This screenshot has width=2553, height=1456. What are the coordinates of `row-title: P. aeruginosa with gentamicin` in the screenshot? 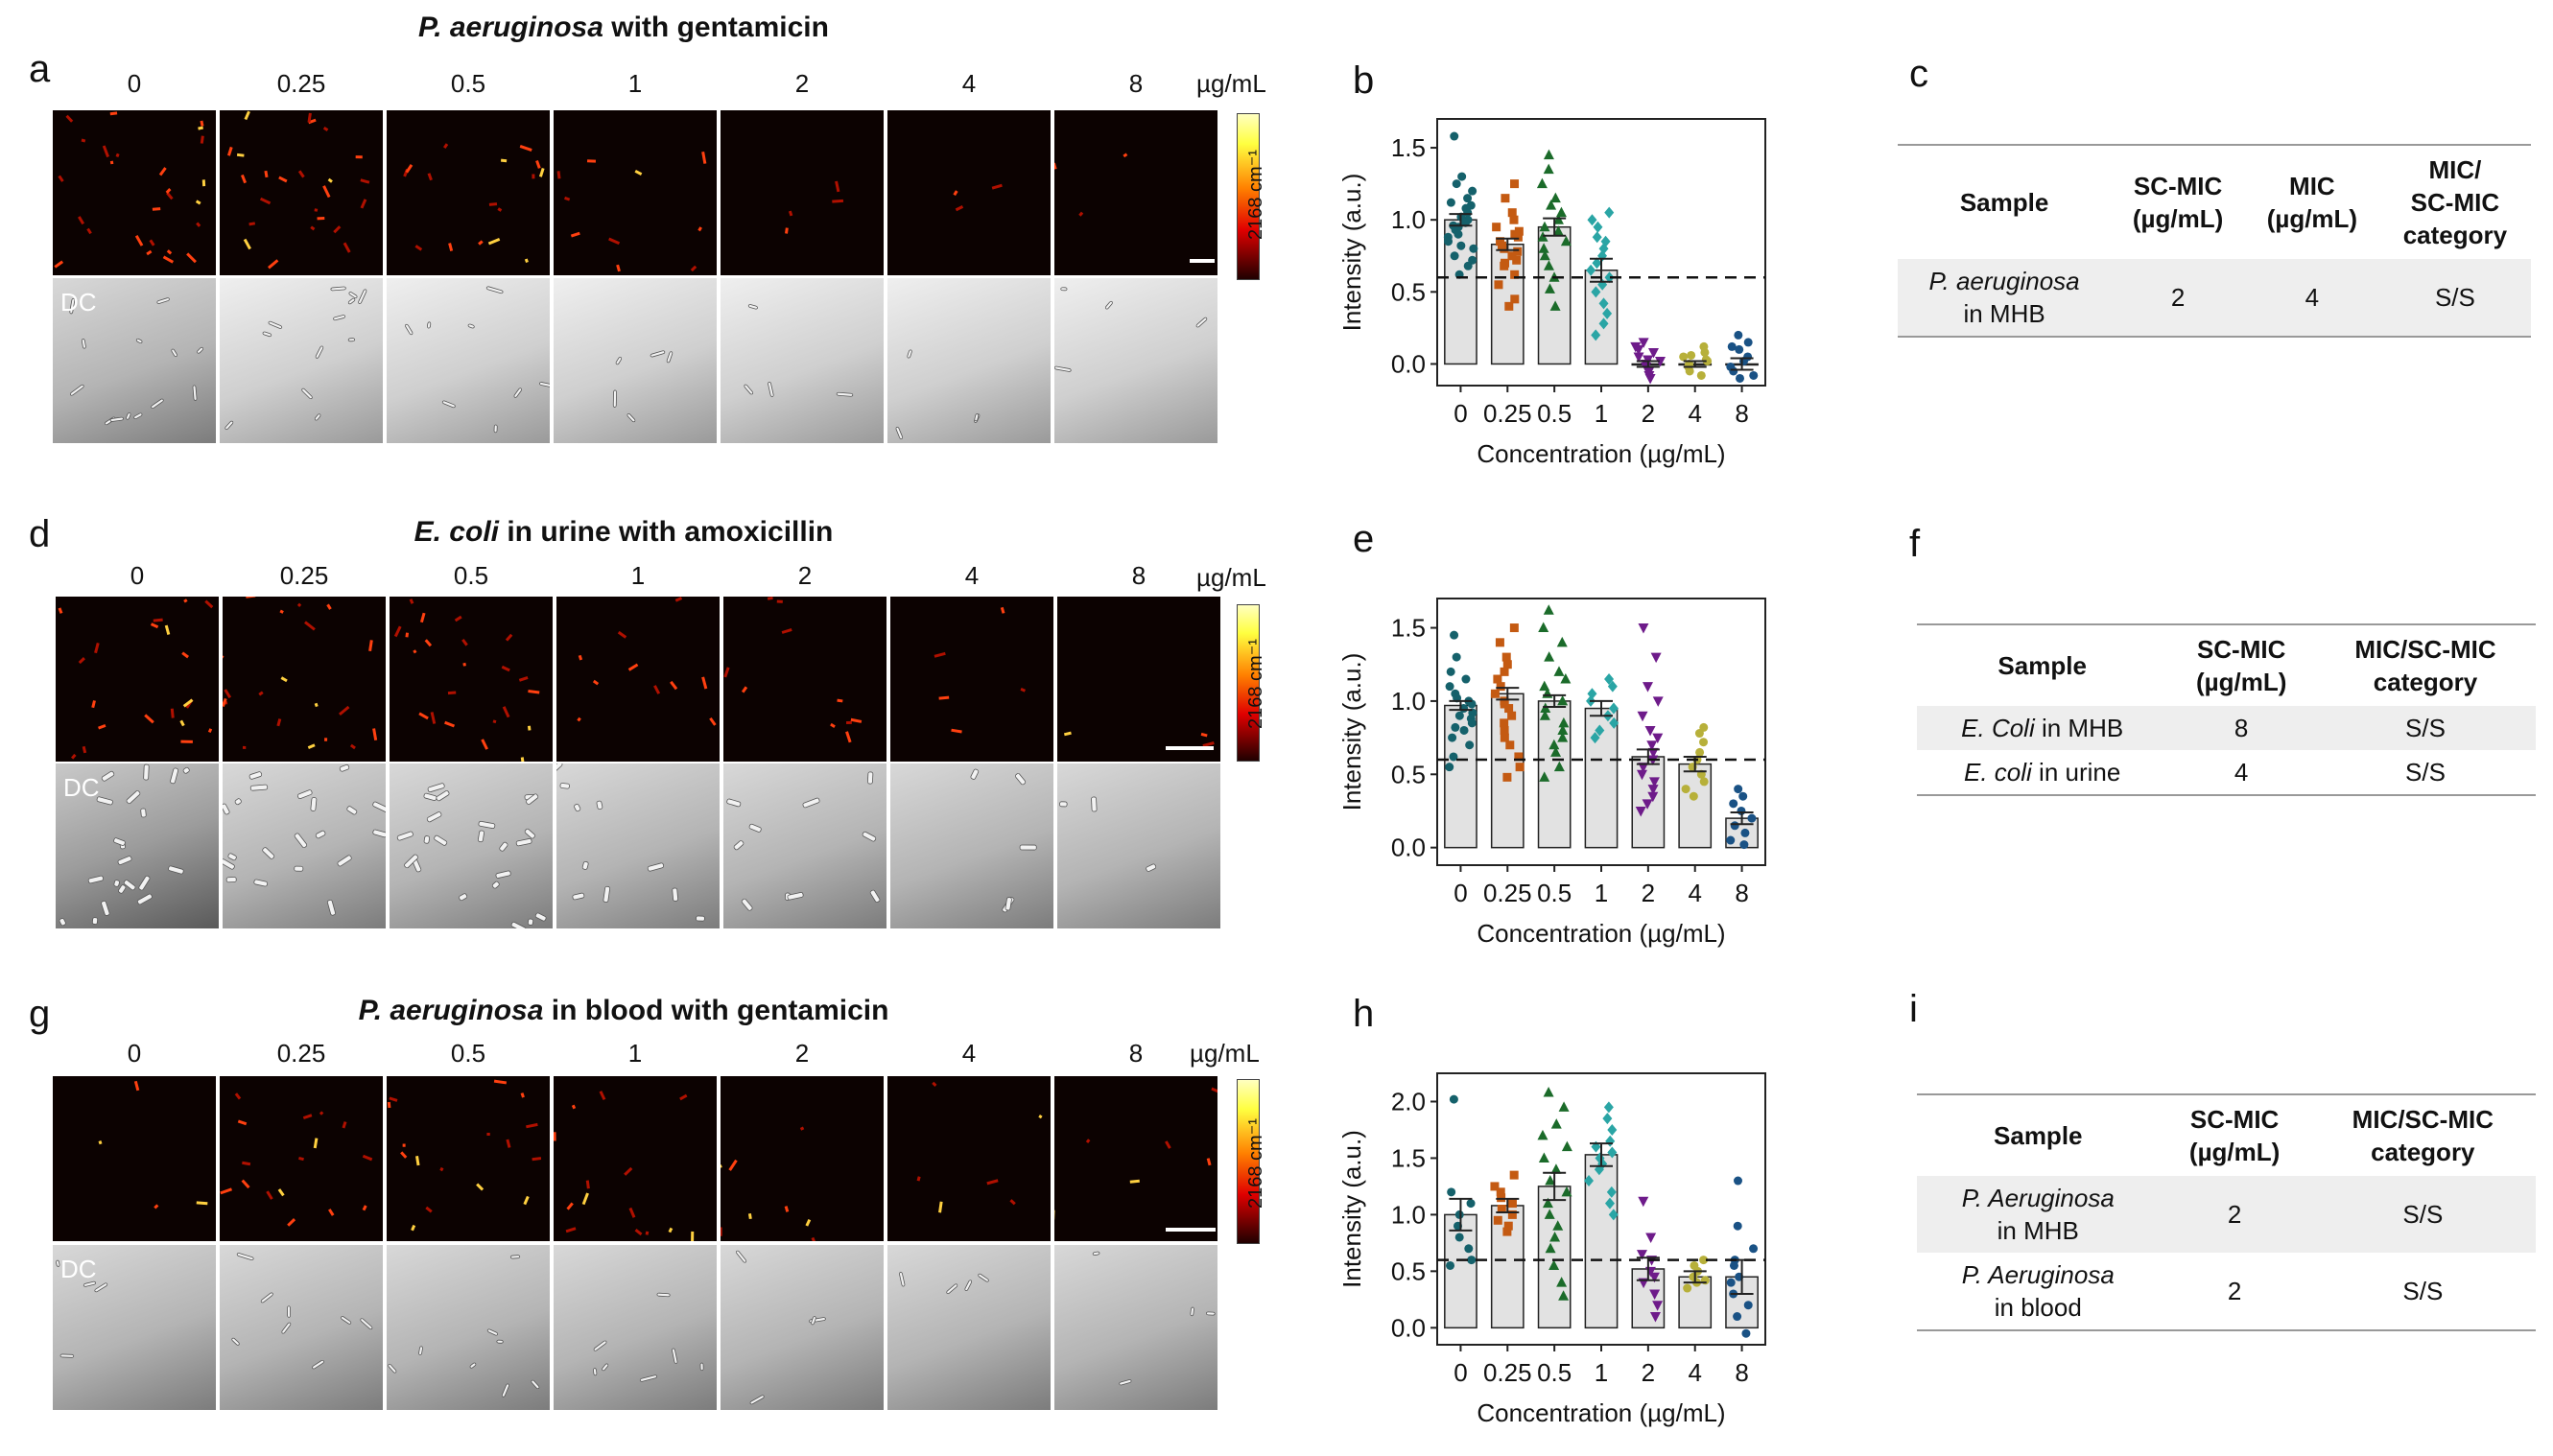 It's located at (623, 28).